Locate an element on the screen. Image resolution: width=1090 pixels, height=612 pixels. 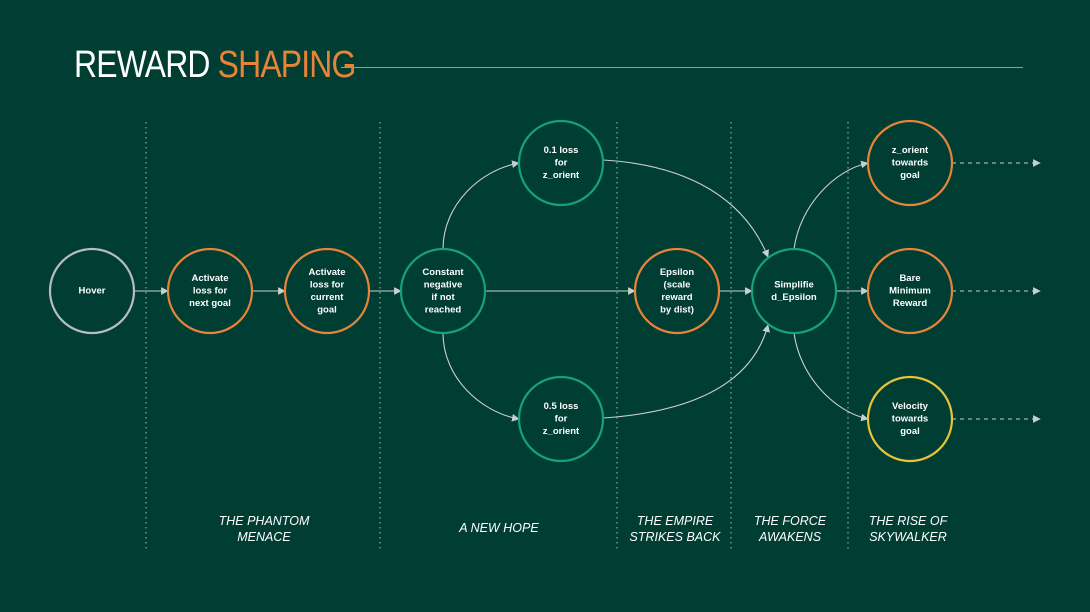
page-title: REWARD SHAPING is located at coordinates (215, 65).